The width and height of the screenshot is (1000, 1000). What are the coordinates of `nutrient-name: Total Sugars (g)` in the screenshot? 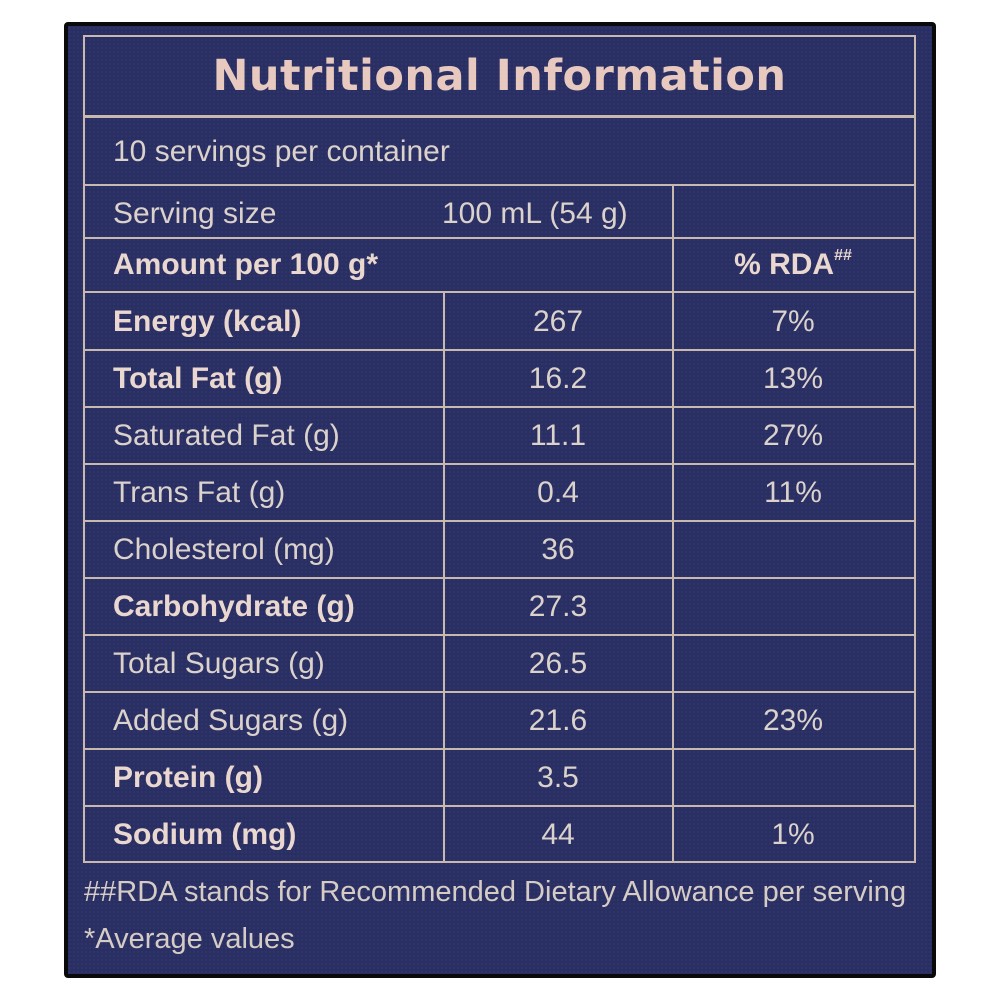 It's located at (219, 663).